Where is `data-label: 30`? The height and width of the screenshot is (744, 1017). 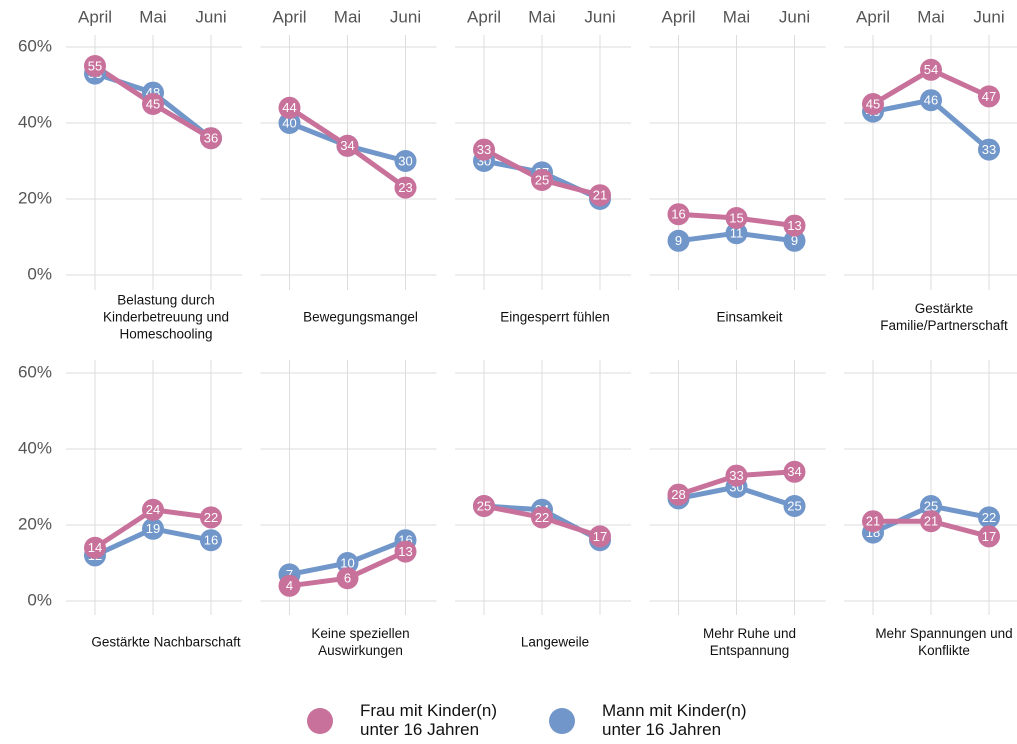
data-label: 30 is located at coordinates (405, 160).